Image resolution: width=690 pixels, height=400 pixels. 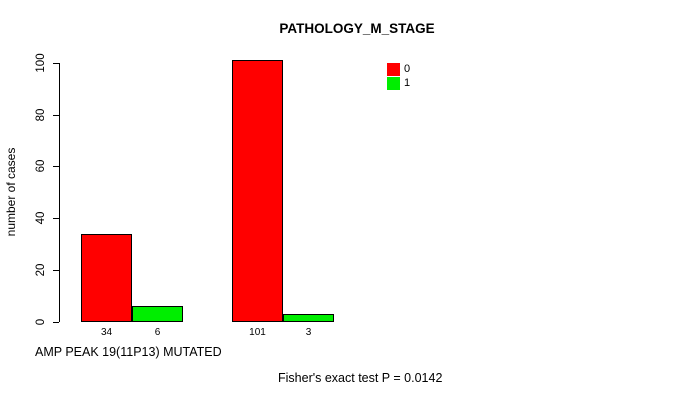 I want to click on x-axis-title: AMP PEAK 19(11P13) MUTATED, so click(x=128, y=352).